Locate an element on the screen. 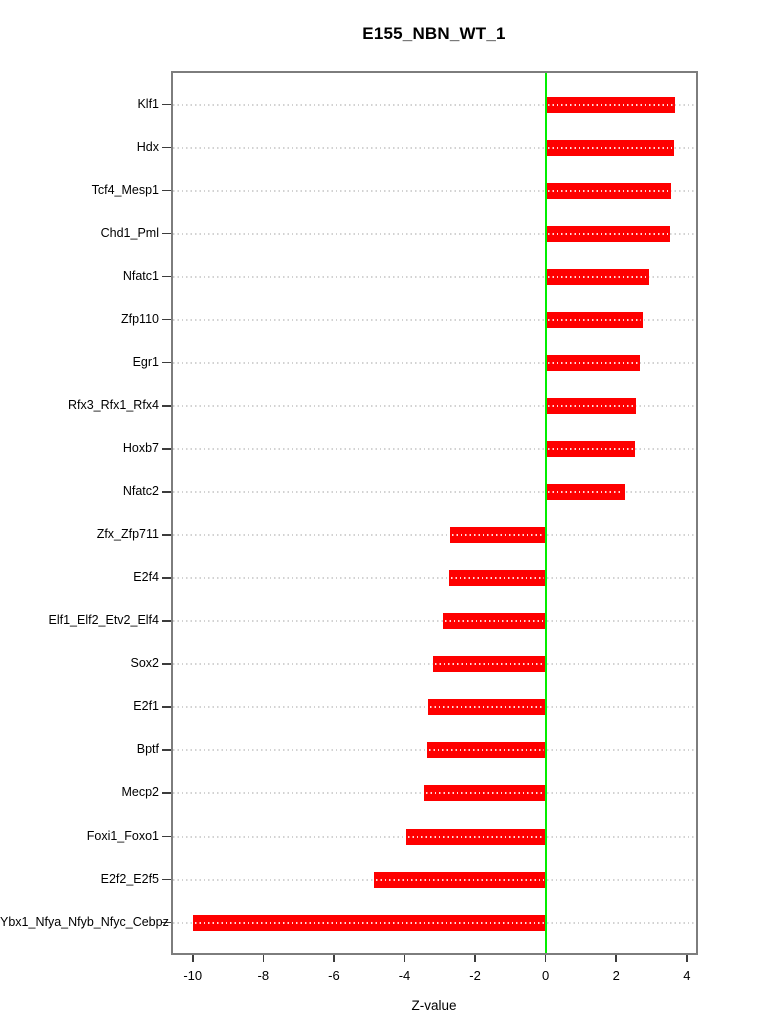  y-axis-label: Sox2 is located at coordinates (145, 663).